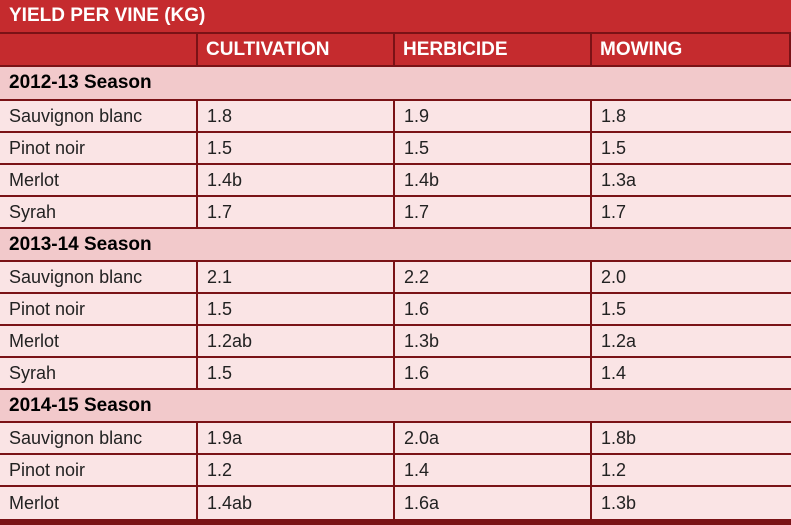 Image resolution: width=791 pixels, height=525 pixels. I want to click on yield-cell: 1.6a, so click(493, 504).